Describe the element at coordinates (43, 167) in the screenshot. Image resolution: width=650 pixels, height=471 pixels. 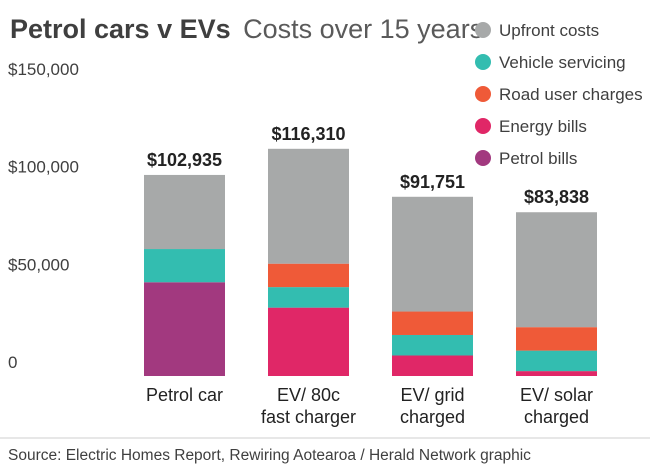
I see `y-tick-label: $100,000` at that location.